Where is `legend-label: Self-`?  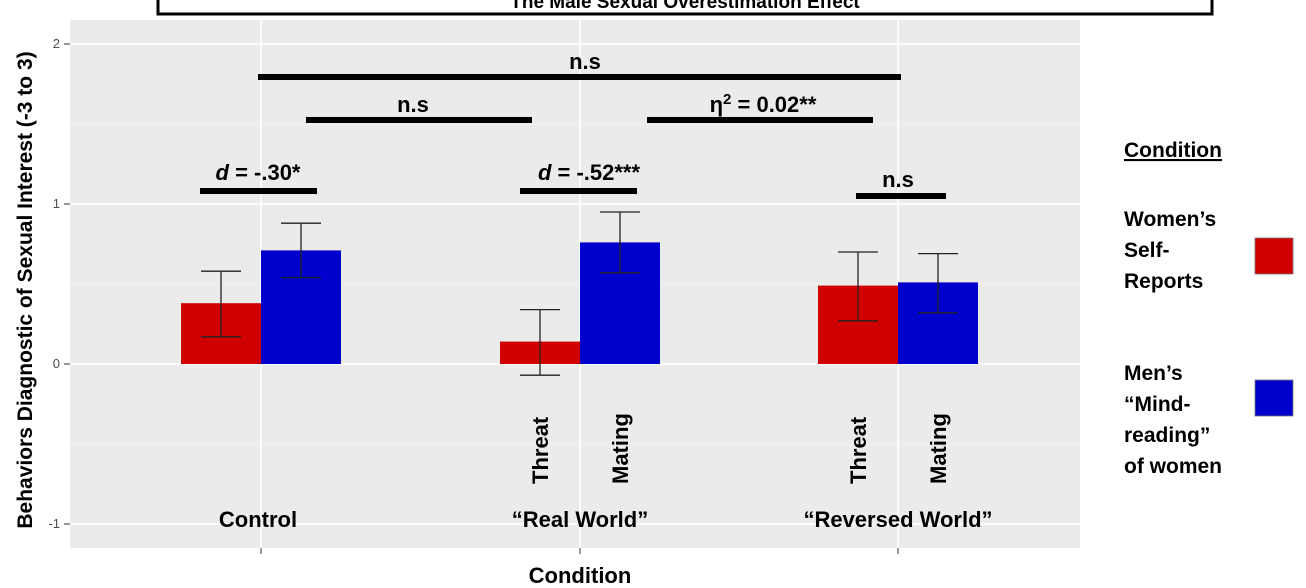
legend-label: Self- is located at coordinates (1147, 250).